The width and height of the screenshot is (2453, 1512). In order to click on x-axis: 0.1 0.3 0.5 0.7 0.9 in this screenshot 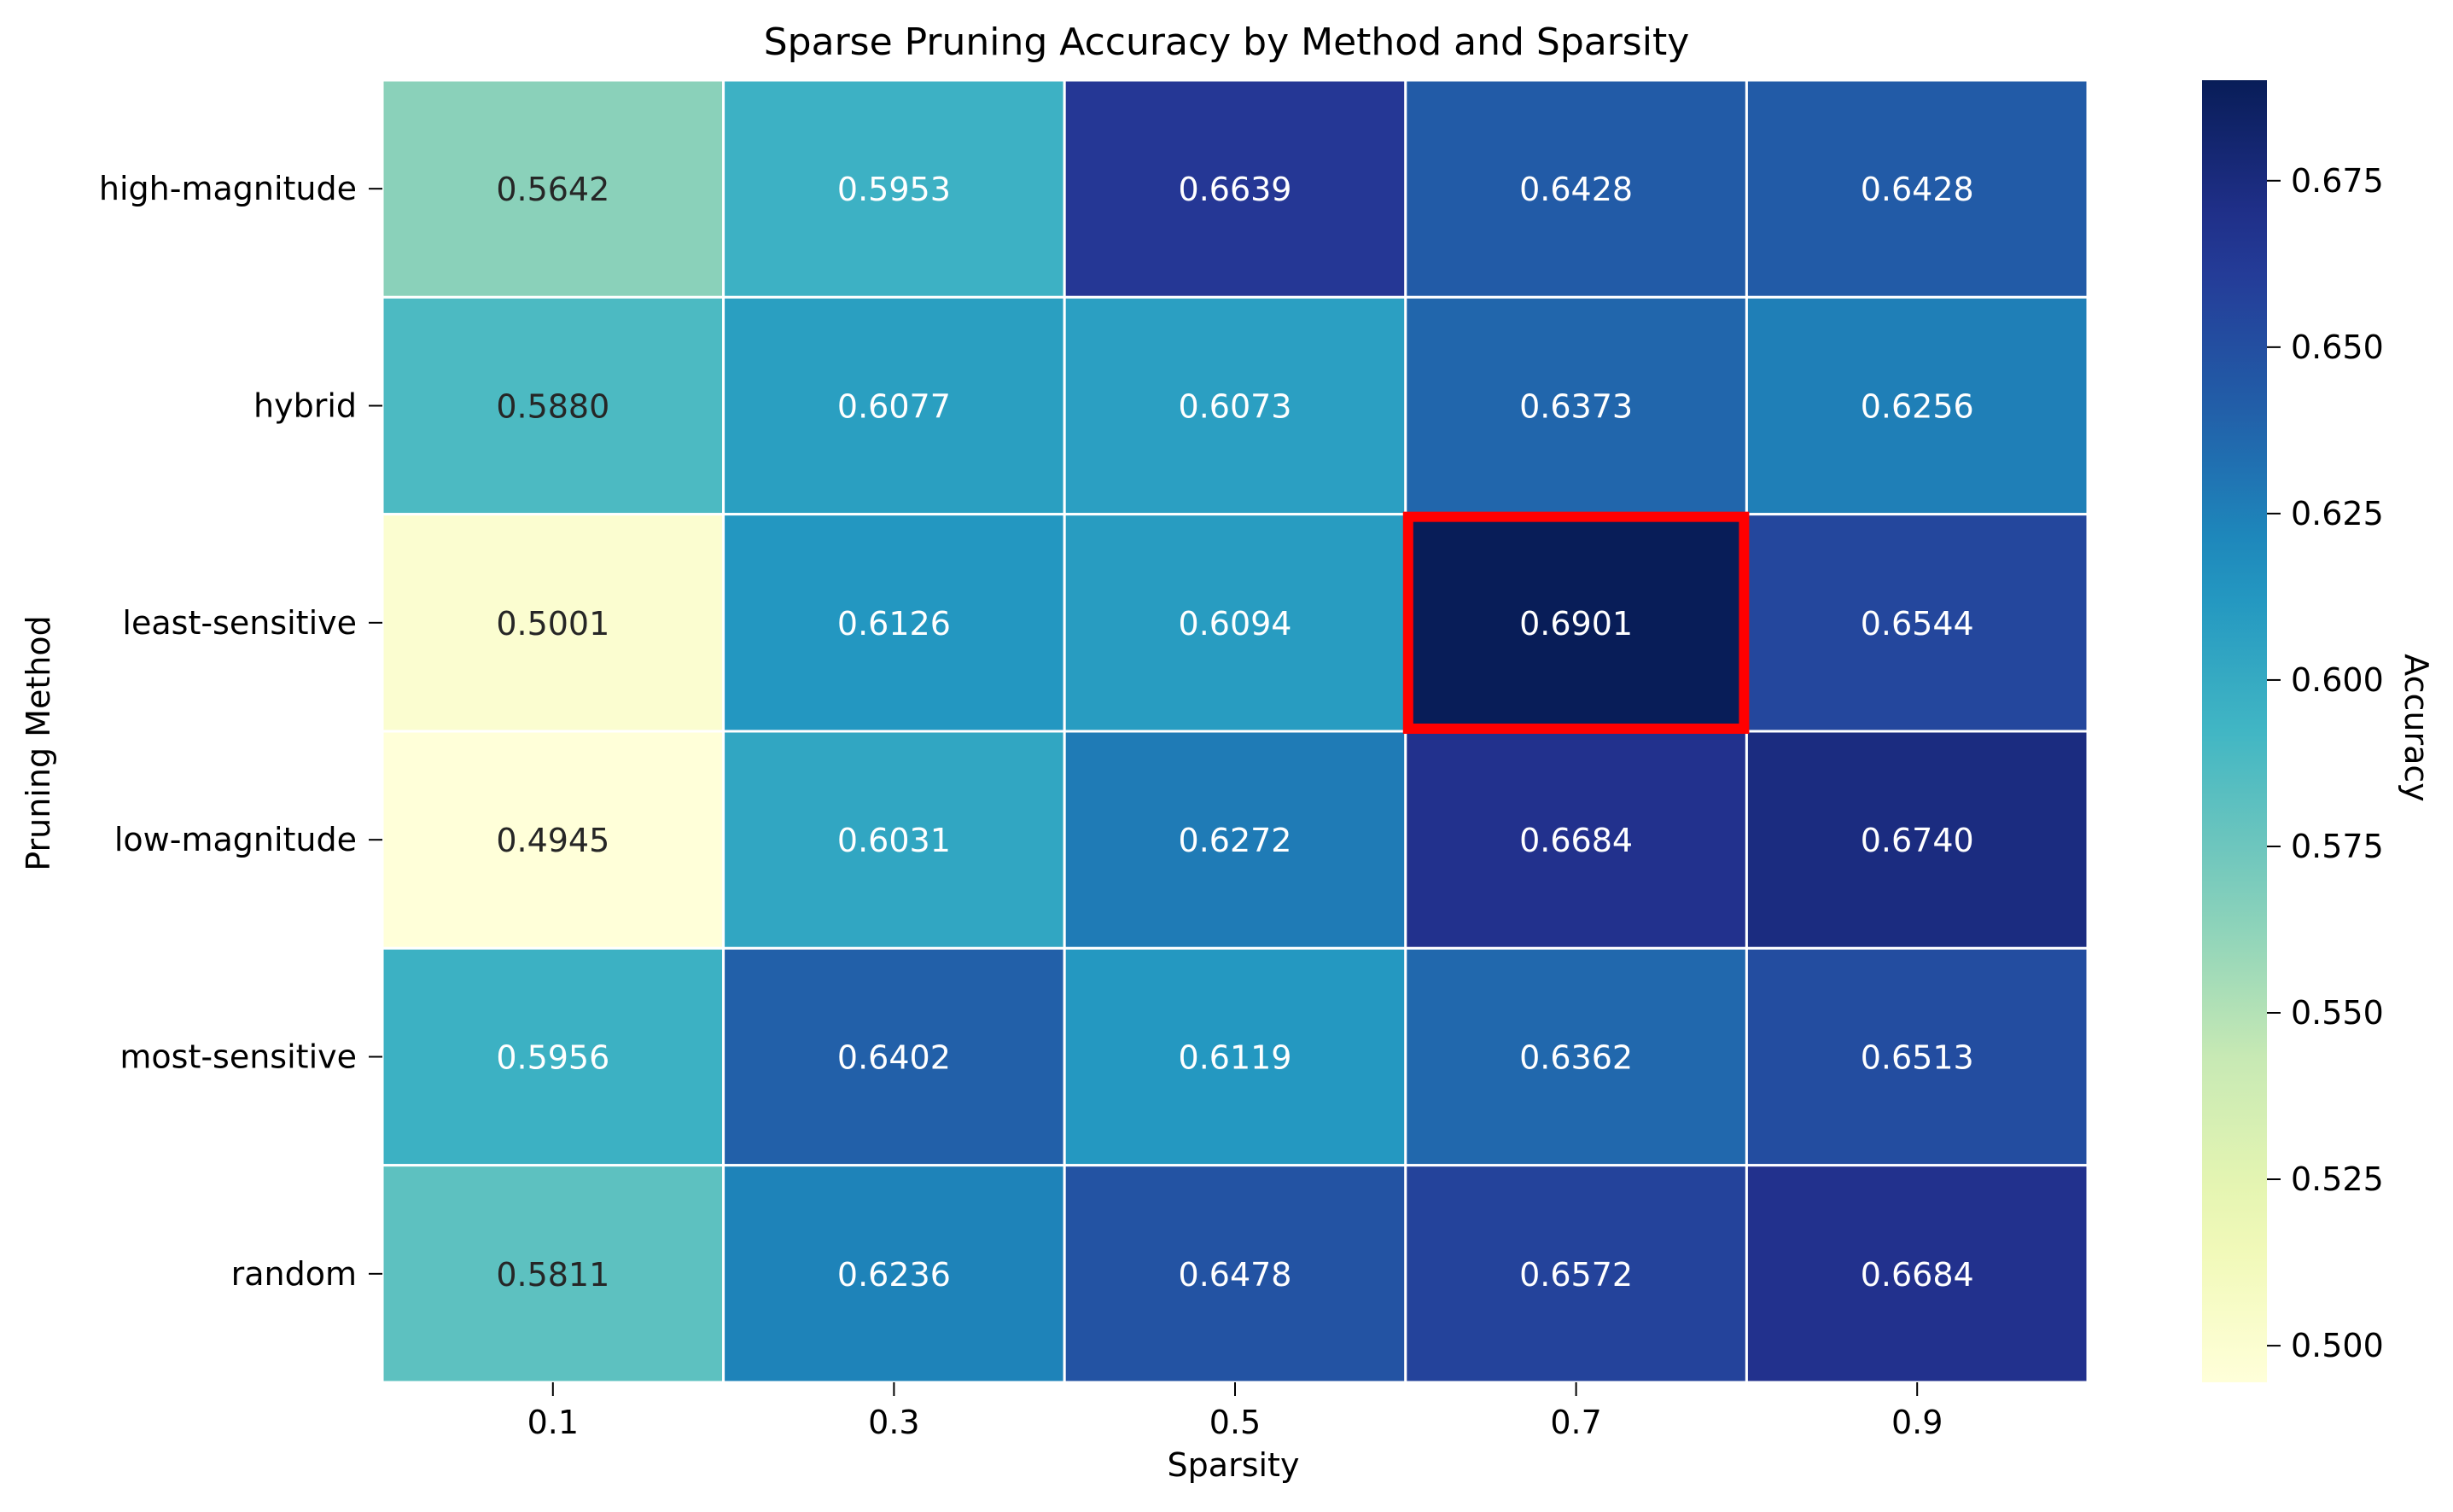, I will do `click(1235, 1411)`.